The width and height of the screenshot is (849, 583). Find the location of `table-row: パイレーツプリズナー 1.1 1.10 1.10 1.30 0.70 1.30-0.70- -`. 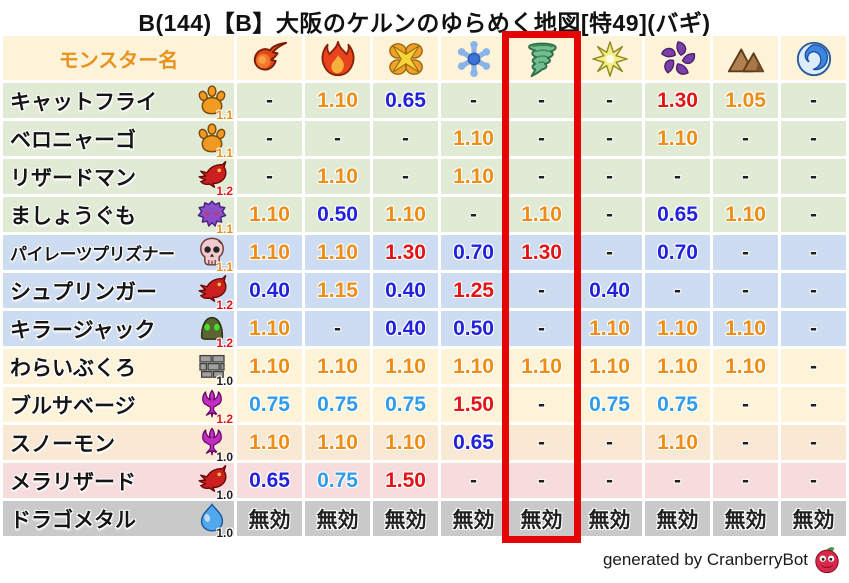

table-row: パイレーツプリズナー 1.1 1.10 1.10 1.30 0.70 1.30-0.70- - is located at coordinates (424, 254).